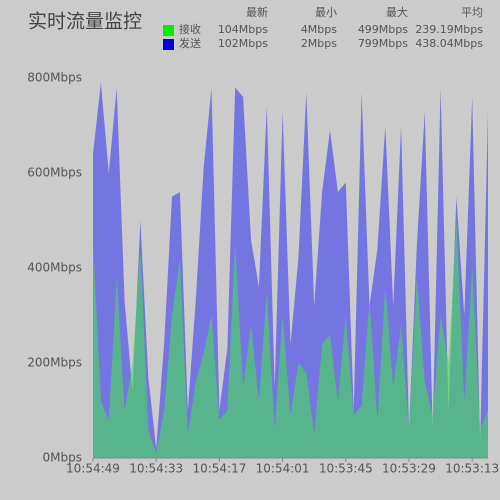  I want to click on x-tick-label: 10:54:33, so click(156, 469).